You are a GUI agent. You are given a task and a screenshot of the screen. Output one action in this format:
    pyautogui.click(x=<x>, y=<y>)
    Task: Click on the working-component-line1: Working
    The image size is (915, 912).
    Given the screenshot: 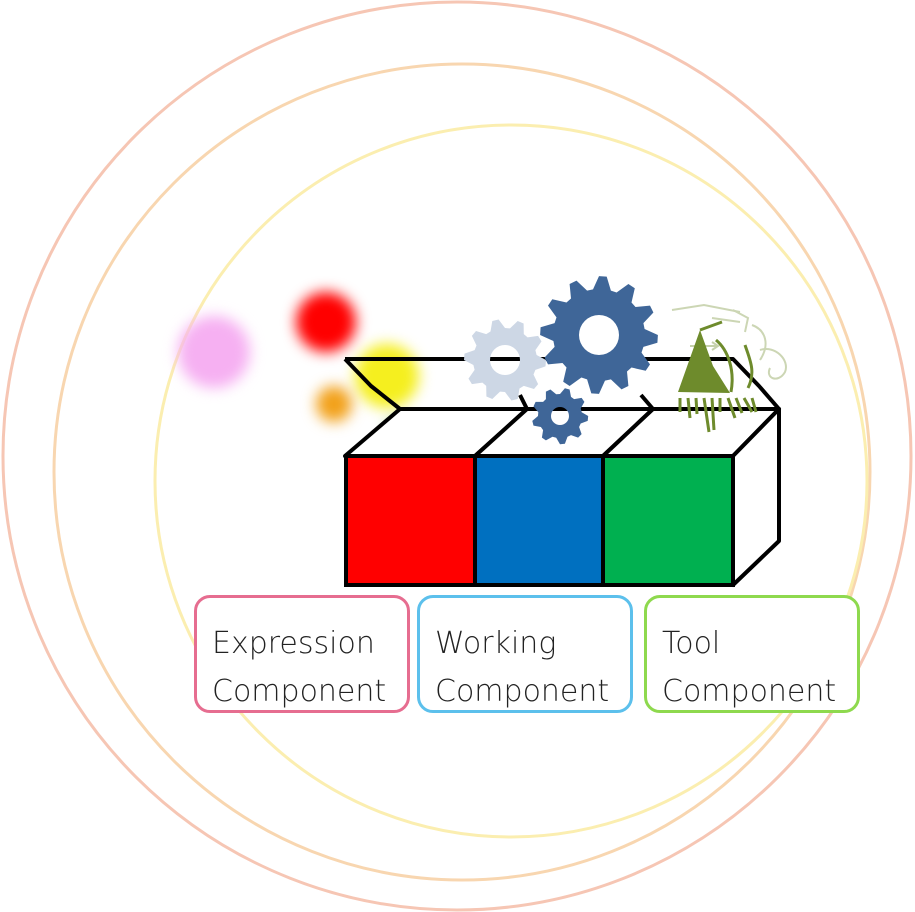 What is the action you would take?
    pyautogui.click(x=496, y=643)
    